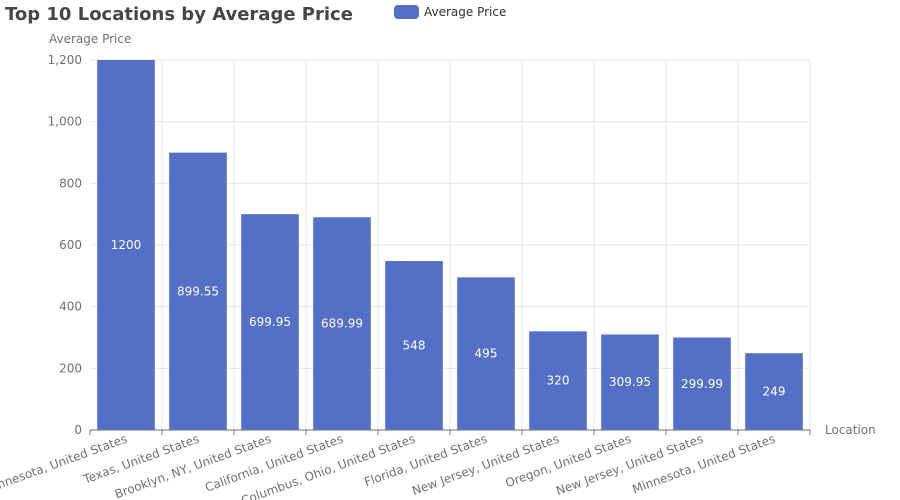 The height and width of the screenshot is (500, 900). I want to click on bar-value-label: 689.99, so click(342, 324).